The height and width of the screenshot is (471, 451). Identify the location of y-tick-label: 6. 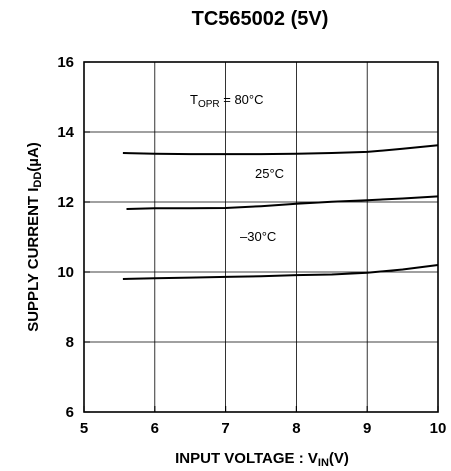
(70, 412).